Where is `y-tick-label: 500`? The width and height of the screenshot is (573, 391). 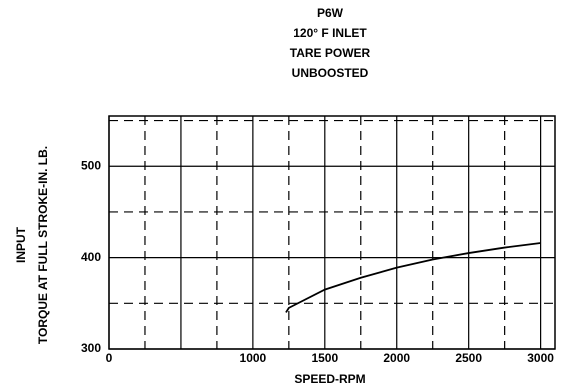 y-tick-label: 500 is located at coordinates (91, 165).